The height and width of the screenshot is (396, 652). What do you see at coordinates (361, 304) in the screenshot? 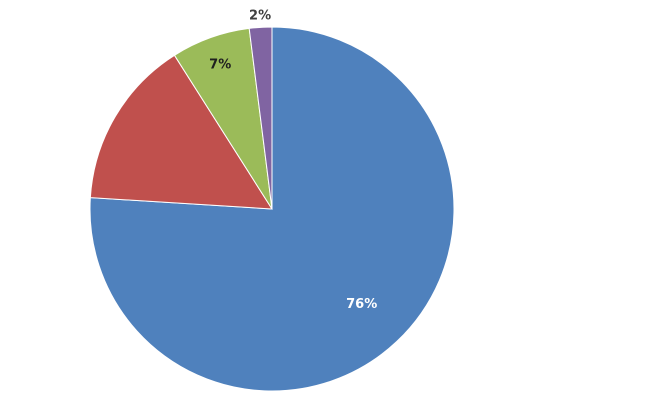
I see `slice-label-0: 76%` at bounding box center [361, 304].